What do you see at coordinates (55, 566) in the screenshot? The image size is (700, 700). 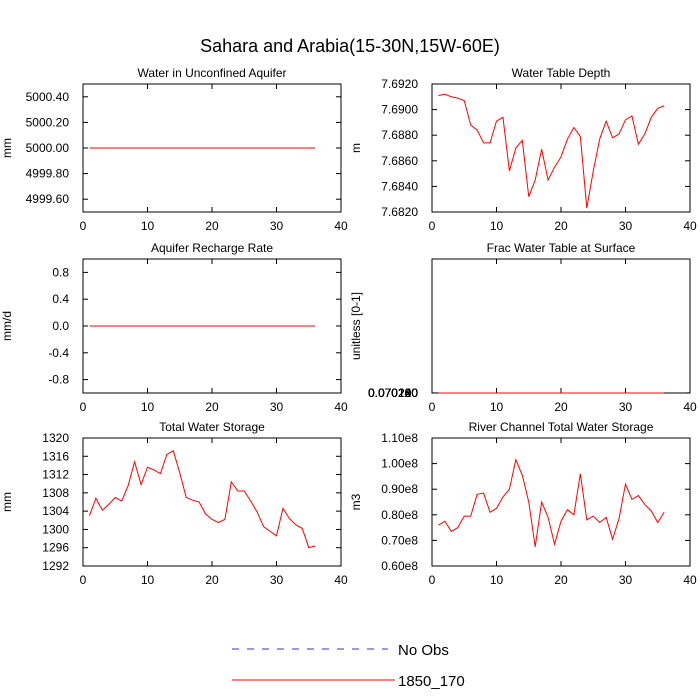 I see `y-tick-label: 1292` at bounding box center [55, 566].